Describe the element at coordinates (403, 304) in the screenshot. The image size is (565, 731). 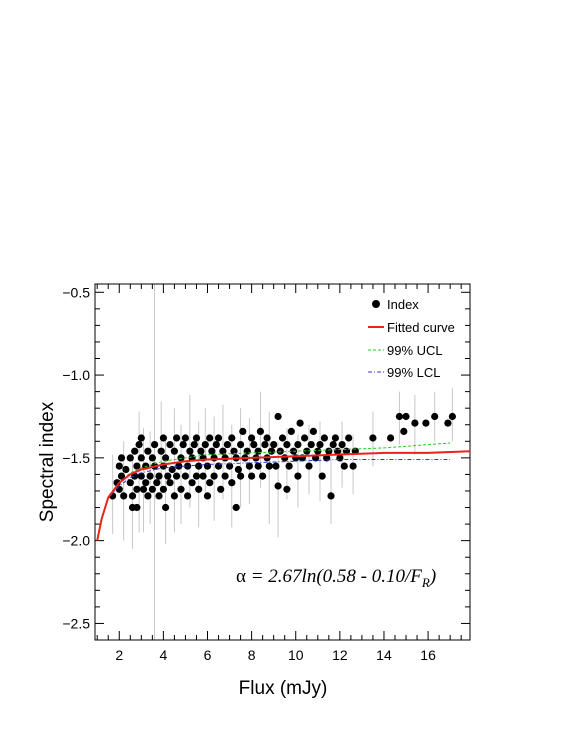
I see `legend-label-index: Index` at that location.